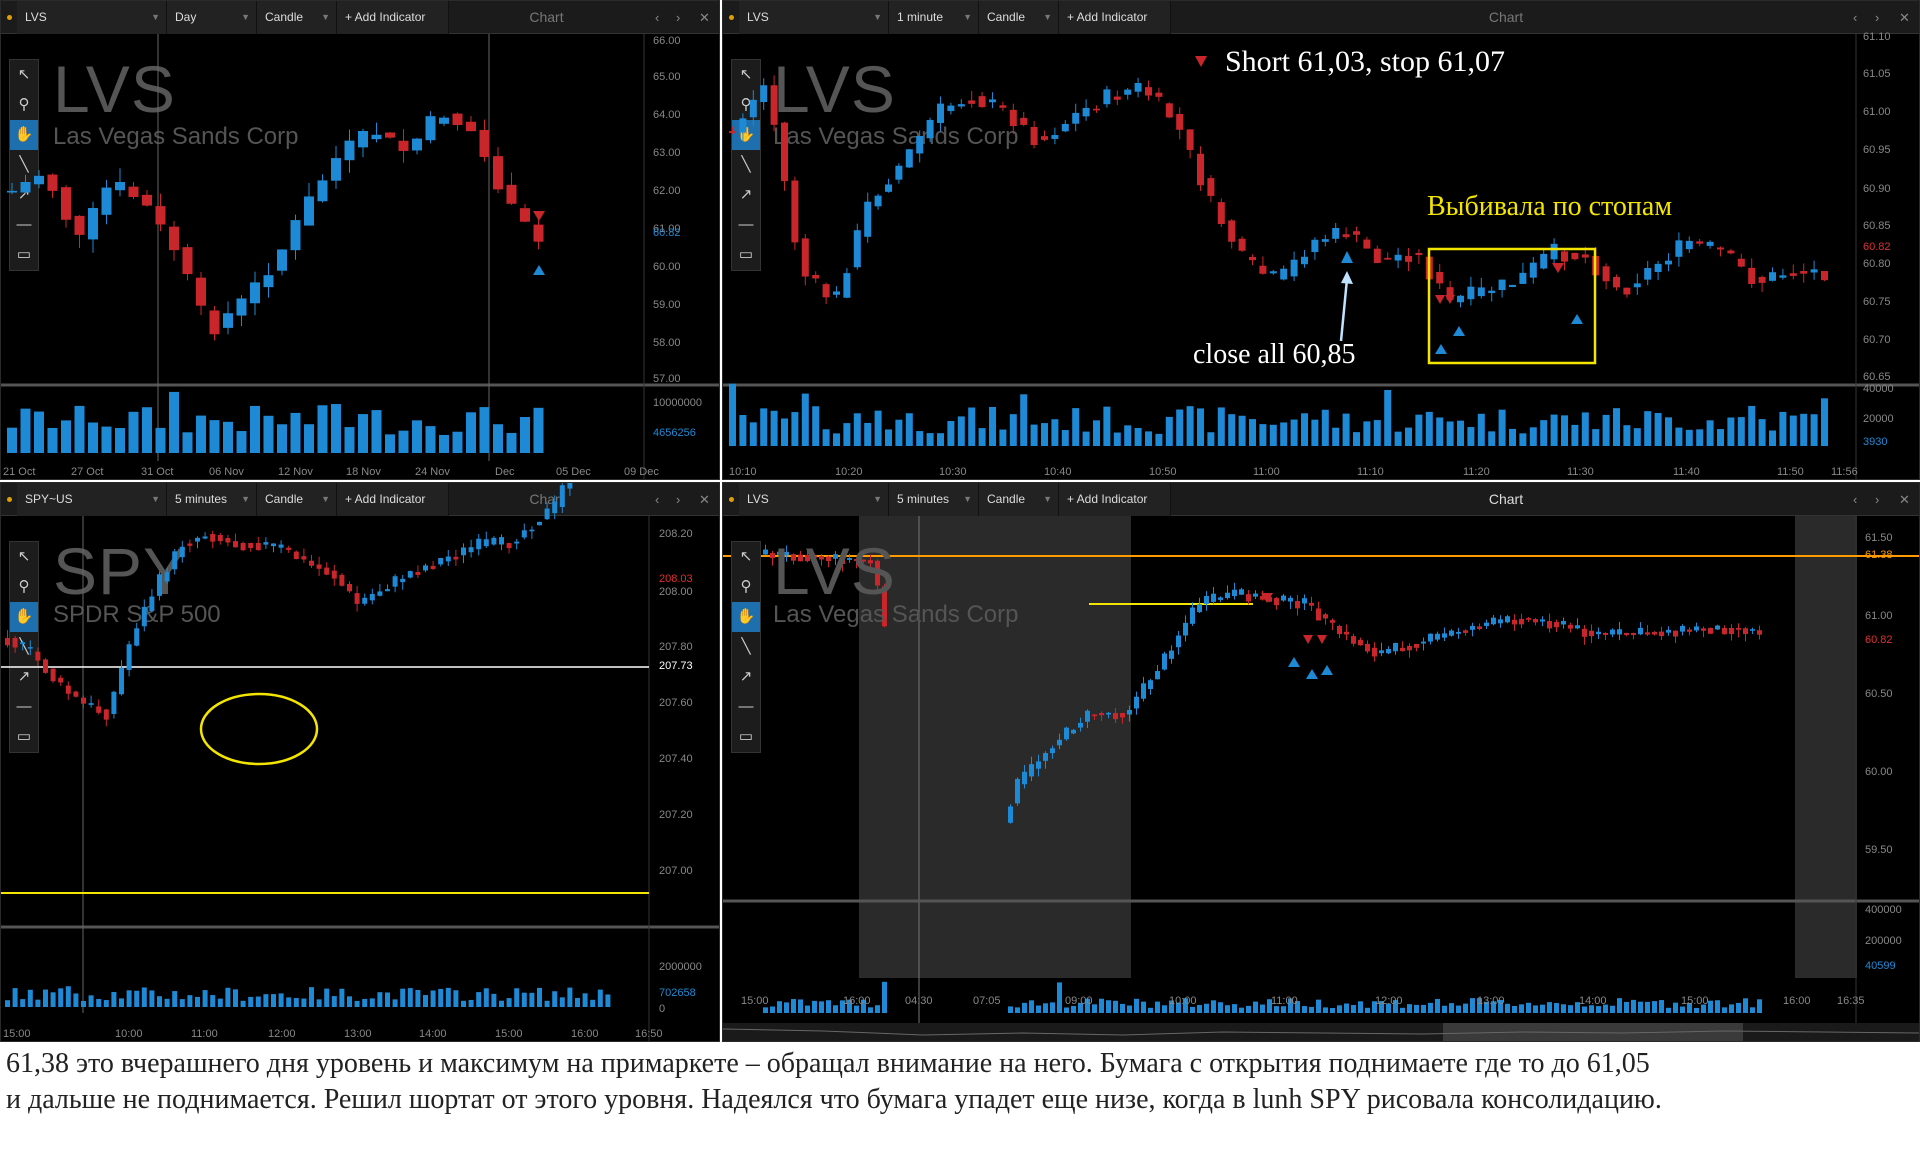 The width and height of the screenshot is (1920, 1150). Describe the element at coordinates (1883, 941) in the screenshot. I see `volume-tick: 200000` at that location.